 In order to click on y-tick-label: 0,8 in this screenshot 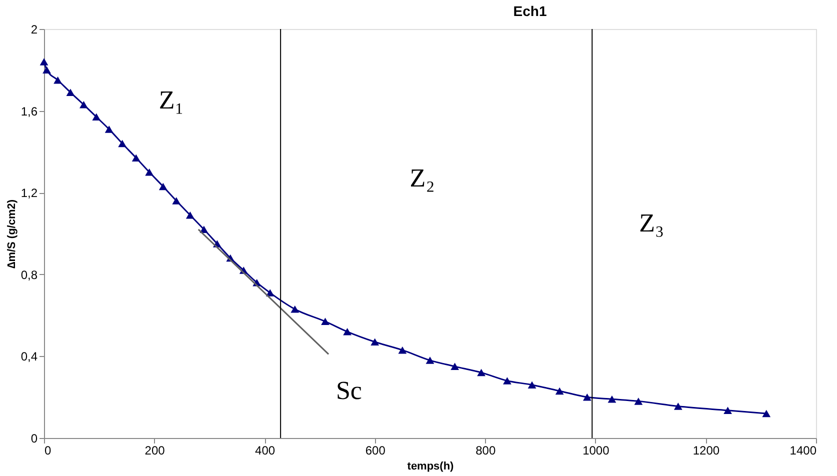, I will do `click(29, 275)`.